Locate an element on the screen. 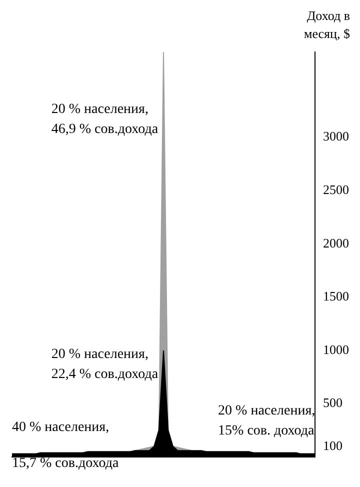 This screenshot has width=360, height=487. y-tick-label: 2500 is located at coordinates (336, 189).